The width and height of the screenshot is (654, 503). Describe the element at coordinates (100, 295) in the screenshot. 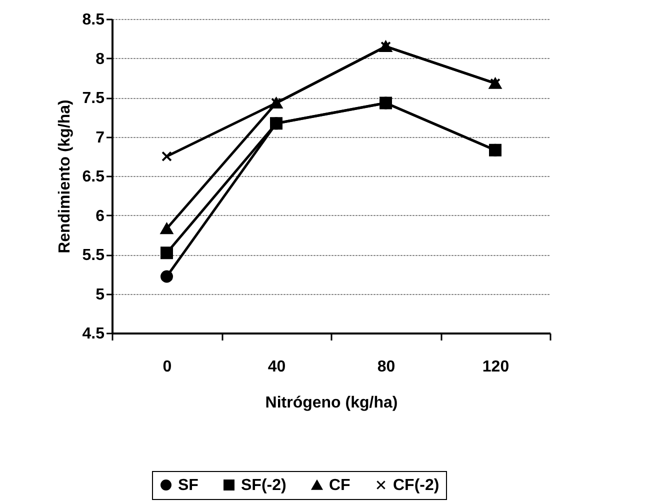

I see `y-tick-label: 5` at that location.